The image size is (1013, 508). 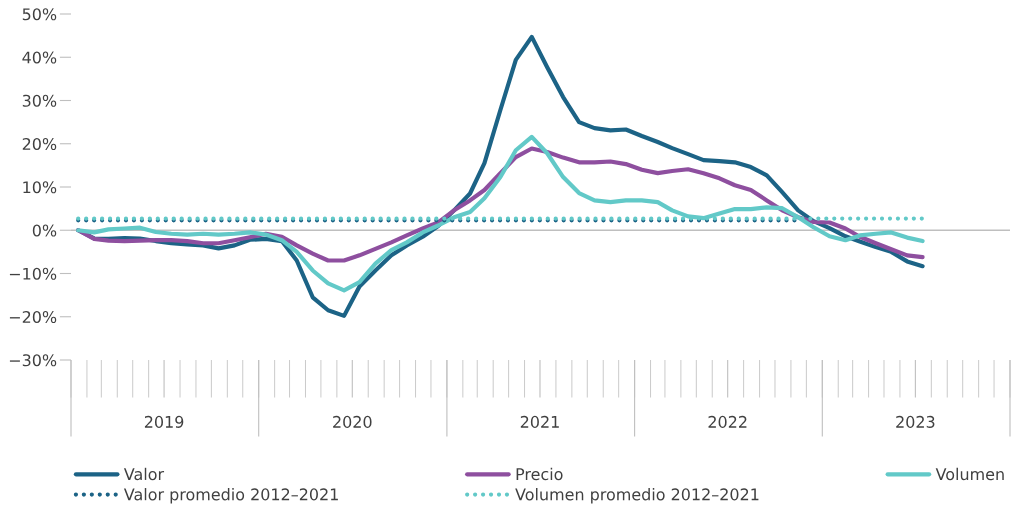 What do you see at coordinates (39, 144) in the screenshot?
I see `y-tick-label: 20%` at bounding box center [39, 144].